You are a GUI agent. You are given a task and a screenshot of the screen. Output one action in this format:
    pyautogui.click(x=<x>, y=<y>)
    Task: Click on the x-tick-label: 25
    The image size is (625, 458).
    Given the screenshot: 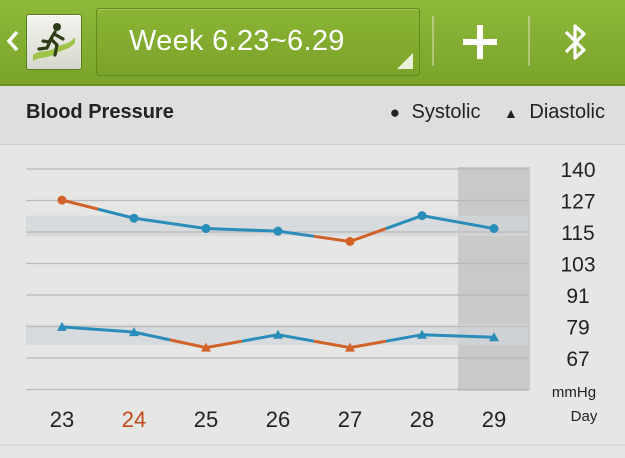 What is the action you would take?
    pyautogui.click(x=206, y=419)
    